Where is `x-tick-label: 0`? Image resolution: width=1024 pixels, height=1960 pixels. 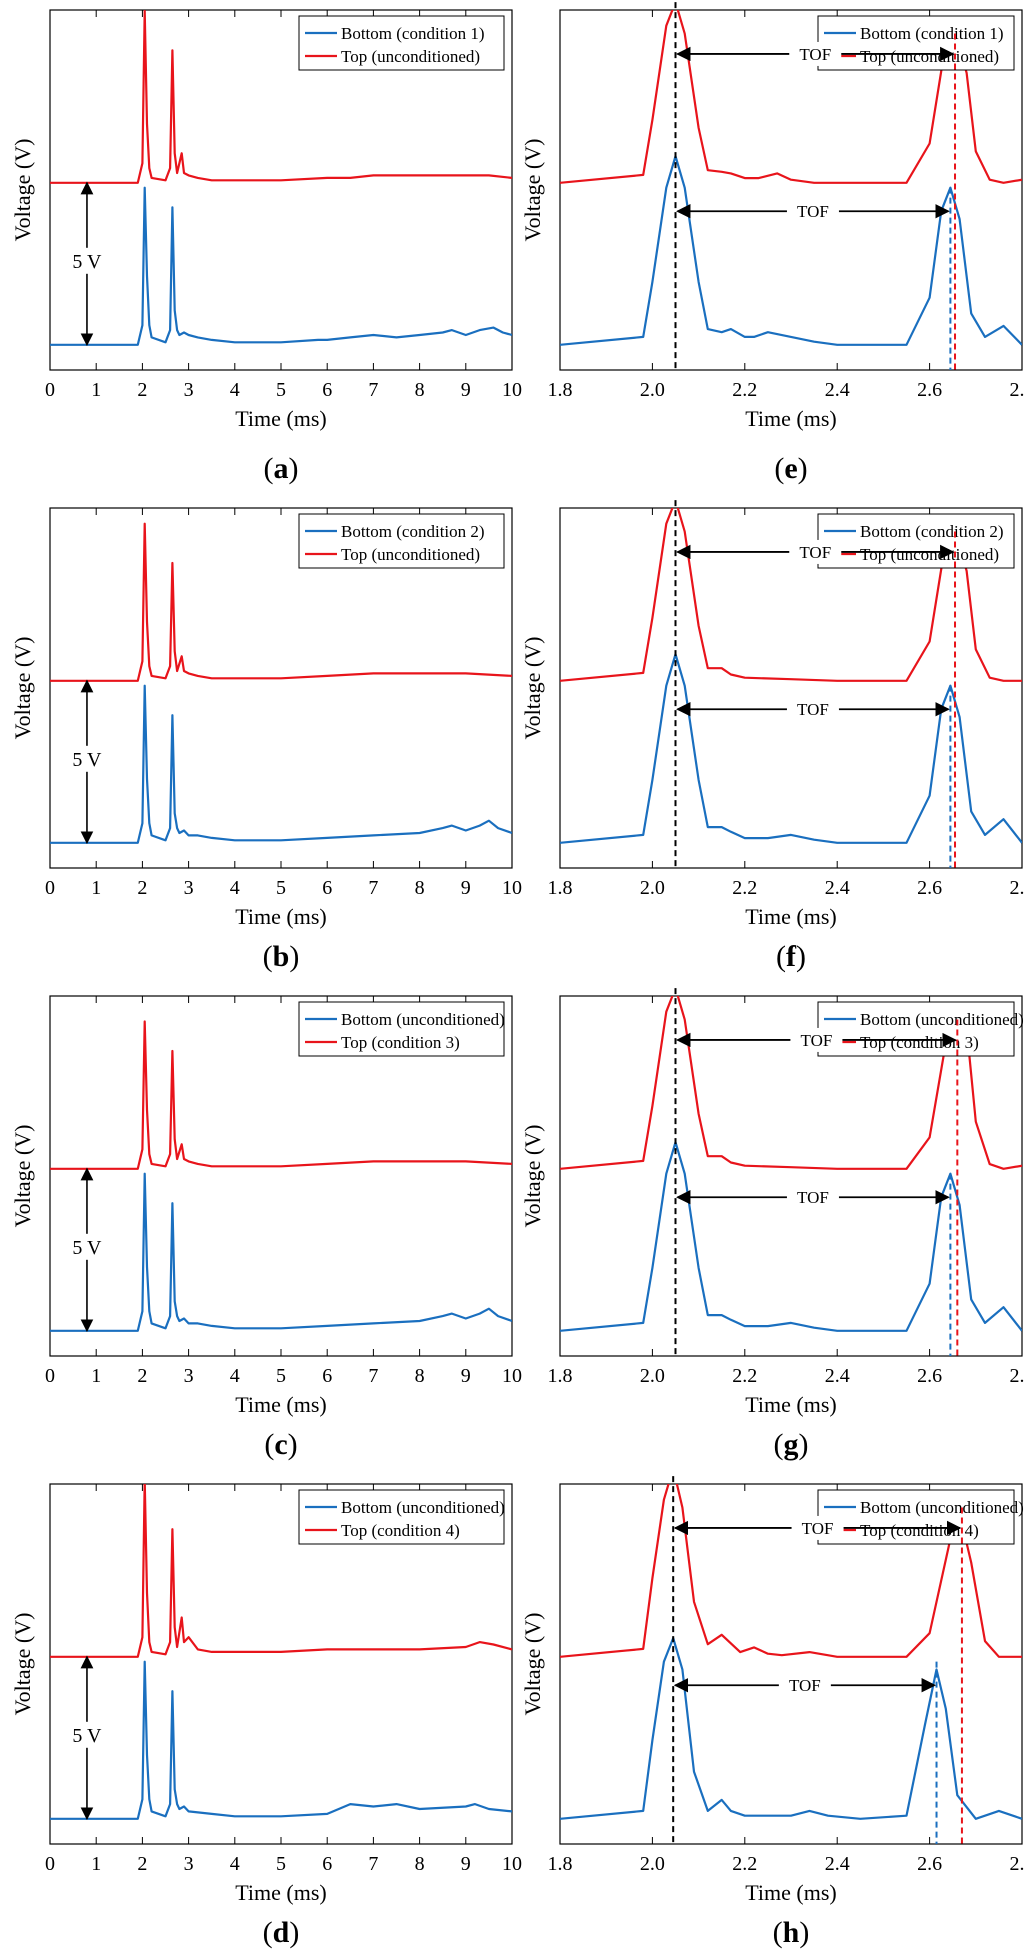
x-tick-label: 0 is located at coordinates (50, 888).